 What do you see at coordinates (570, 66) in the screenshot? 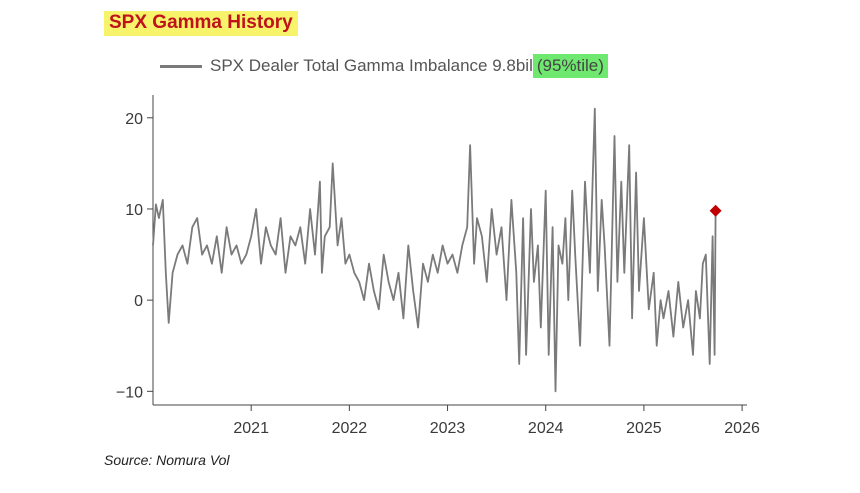
I see `legend-percentile-highlight: (95%tile)` at bounding box center [570, 66].